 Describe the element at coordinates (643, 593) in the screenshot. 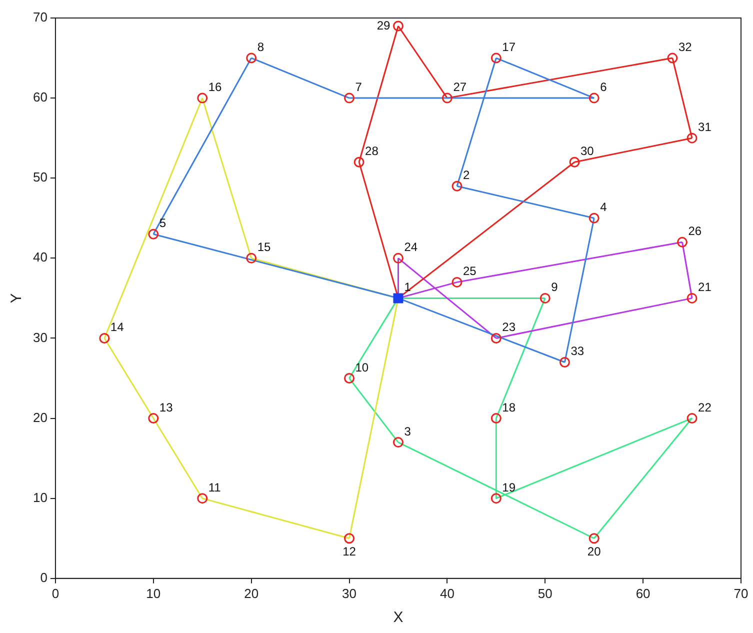

I see `x-tick-label: 60` at that location.